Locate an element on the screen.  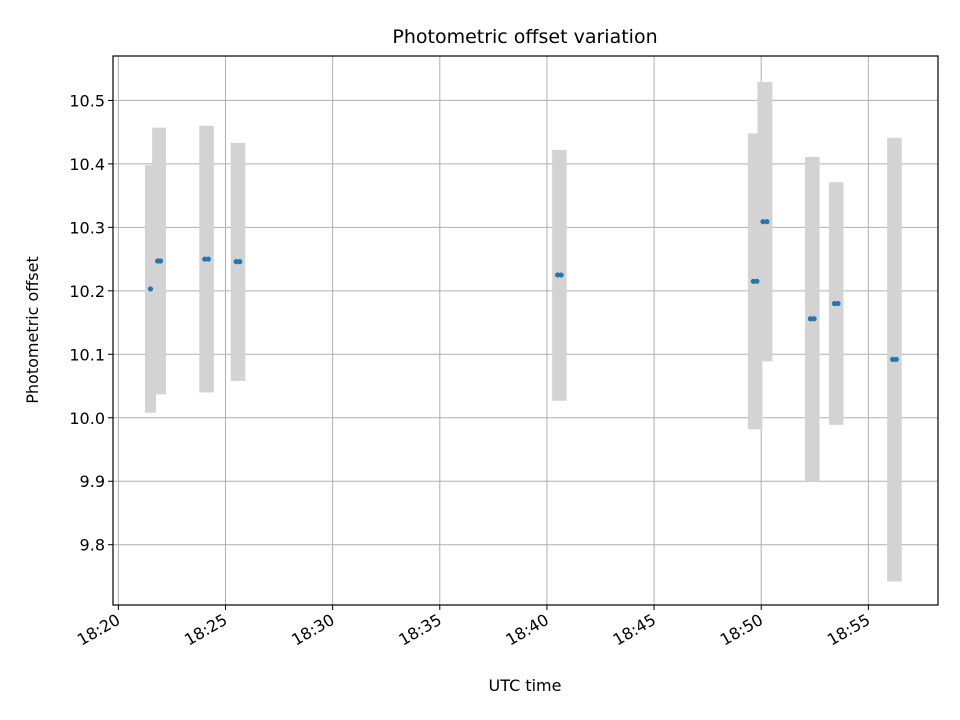
y-tick-label: 10.4 is located at coordinates (87, 164).